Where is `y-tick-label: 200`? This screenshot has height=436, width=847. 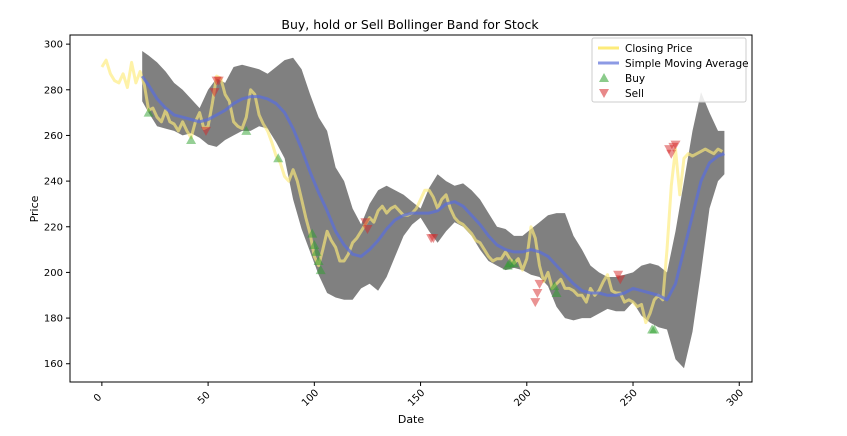
y-tick-label: 200 is located at coordinates (53, 273).